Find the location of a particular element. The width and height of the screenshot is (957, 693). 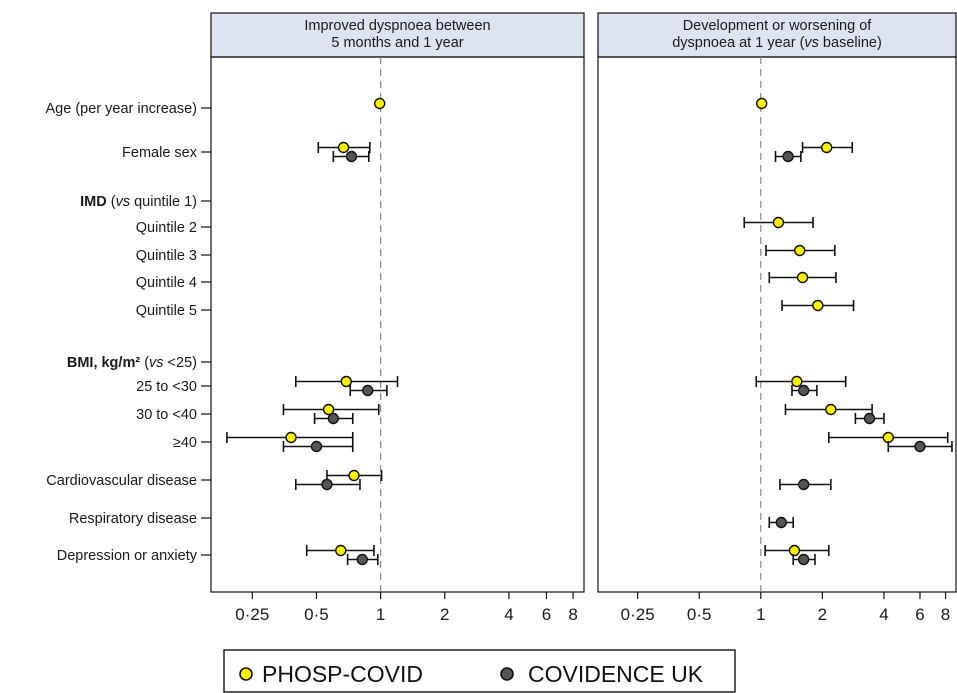

row-label-bmi_header: BMI, kg/m² (vs <25) is located at coordinates (132, 363).